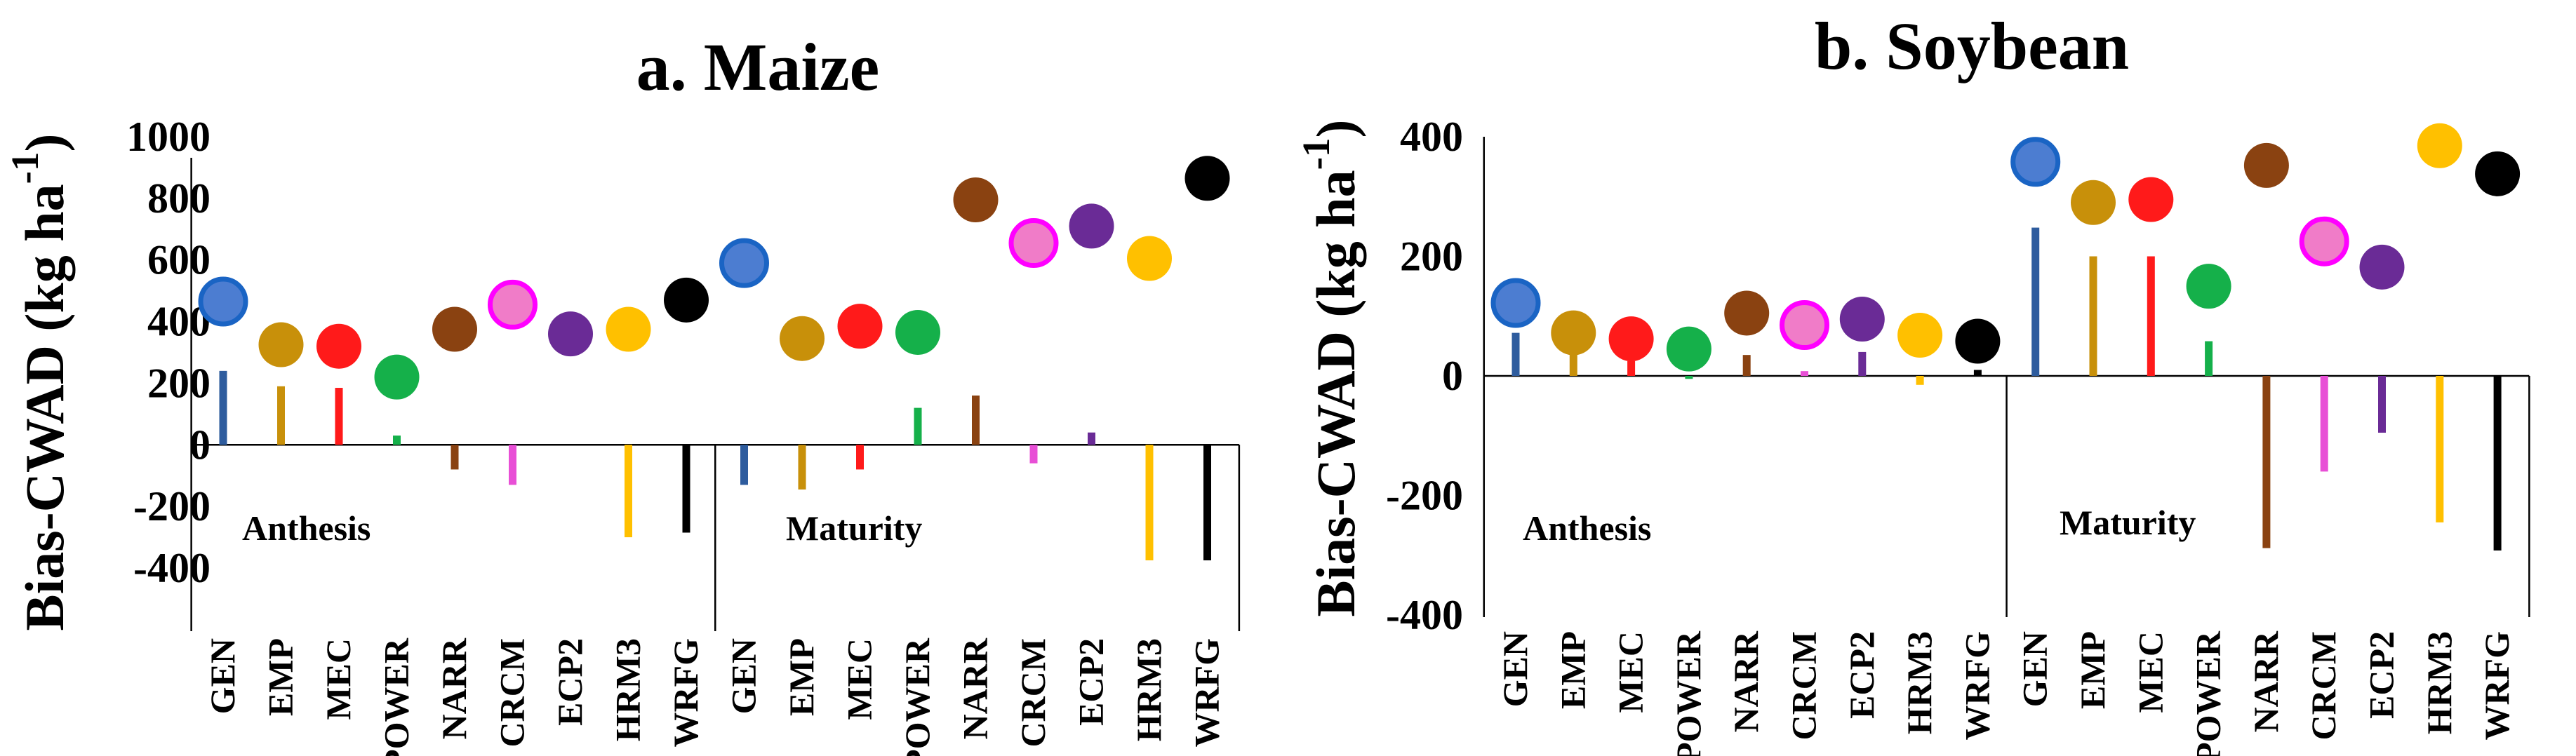  I want to click on soybean-maturity-x-label-mec: MEC, so click(2150, 672).